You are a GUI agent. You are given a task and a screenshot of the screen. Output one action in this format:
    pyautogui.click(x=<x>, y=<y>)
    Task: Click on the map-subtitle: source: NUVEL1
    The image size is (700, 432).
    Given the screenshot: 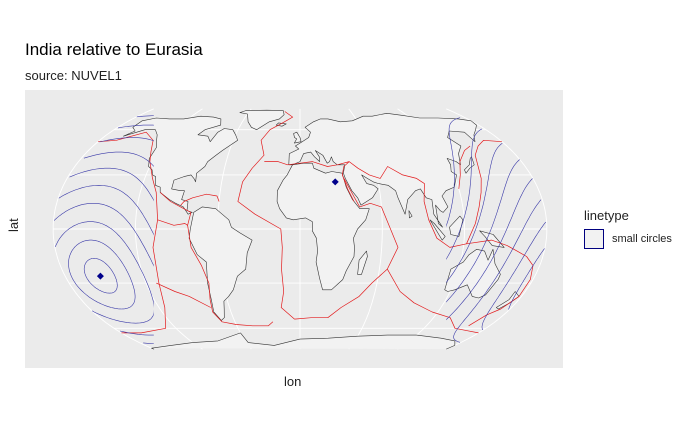 What is the action you would take?
    pyautogui.click(x=73, y=75)
    